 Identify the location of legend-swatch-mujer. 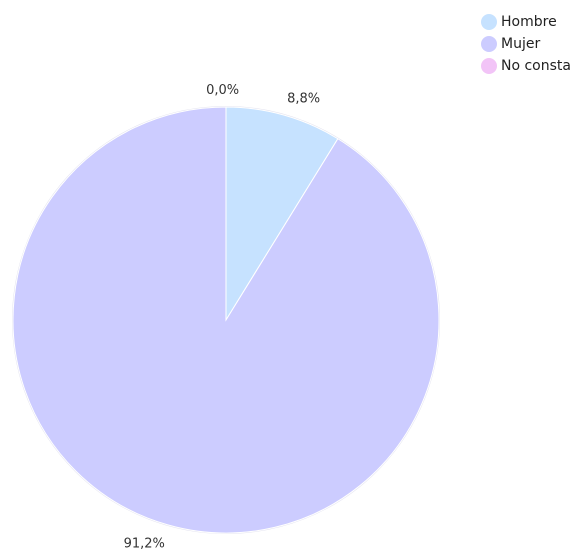
(489, 44).